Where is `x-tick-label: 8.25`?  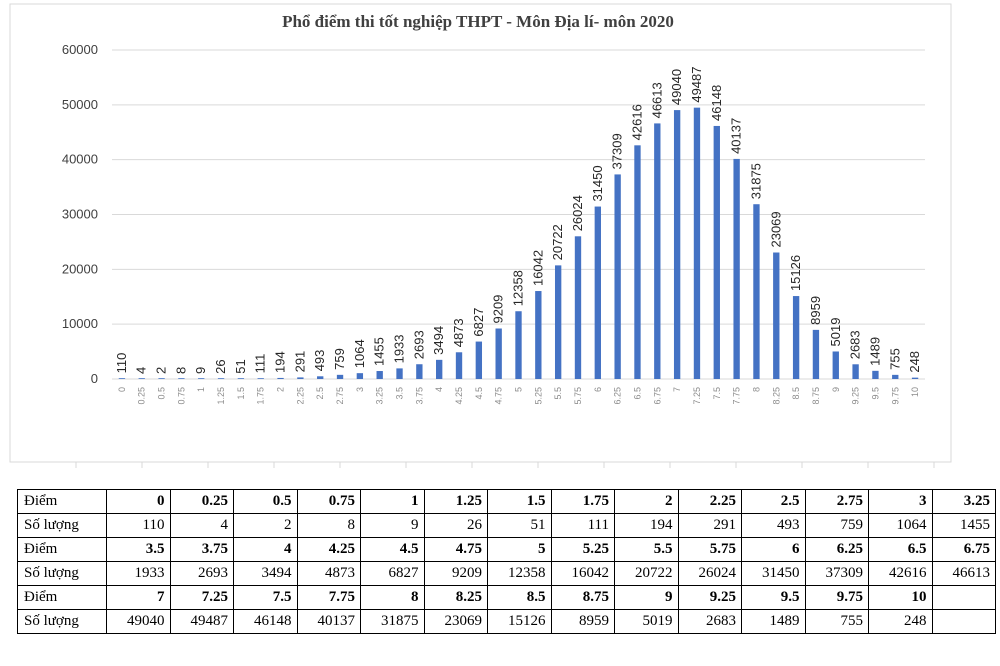
x-tick-label: 8.25 is located at coordinates (776, 396).